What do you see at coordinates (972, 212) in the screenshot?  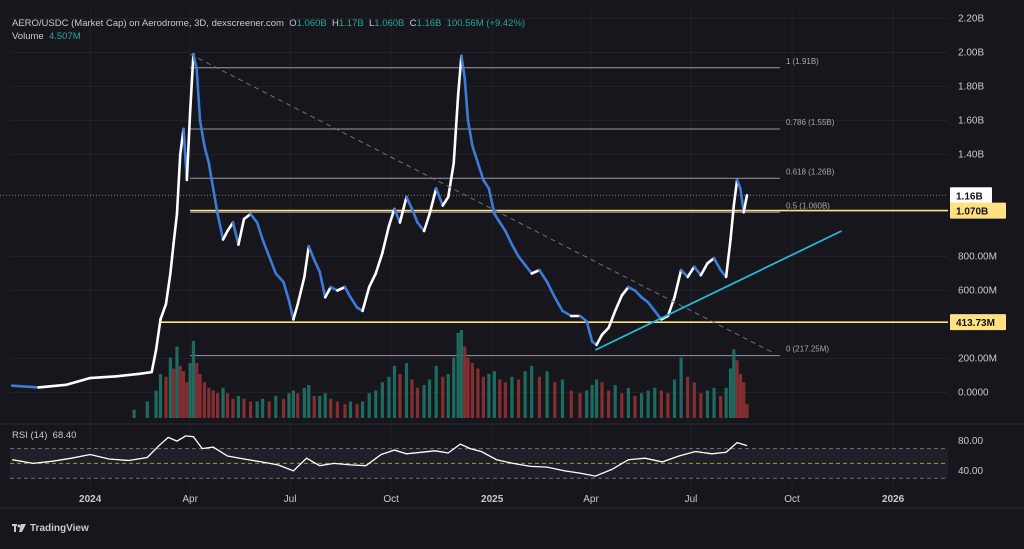 I see `price-badge-label: 1.070B` at bounding box center [972, 212].